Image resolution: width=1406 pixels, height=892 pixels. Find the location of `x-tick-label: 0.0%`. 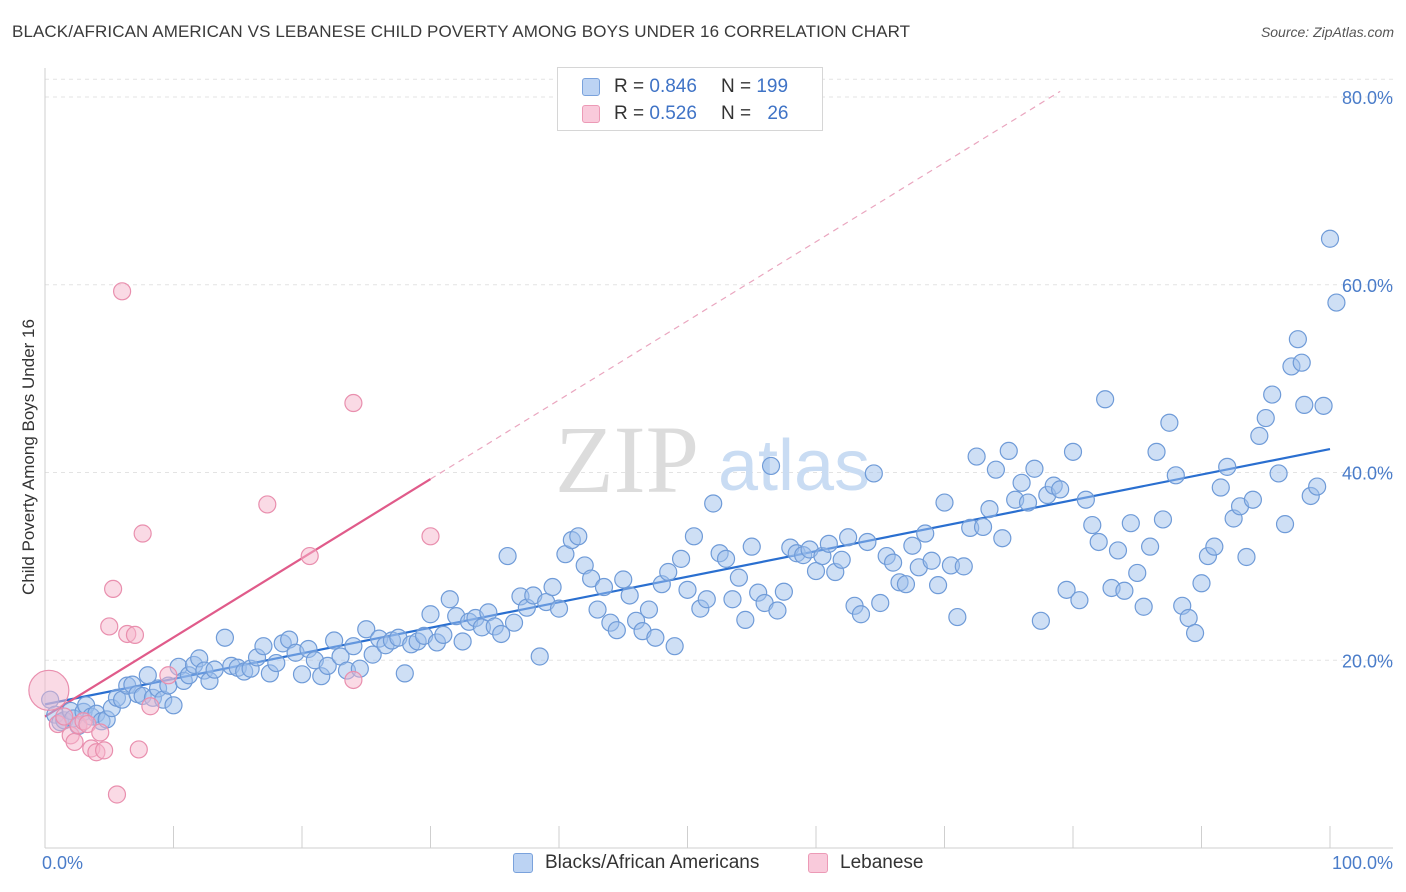

x-tick-label: 0.0% is located at coordinates (62, 863).